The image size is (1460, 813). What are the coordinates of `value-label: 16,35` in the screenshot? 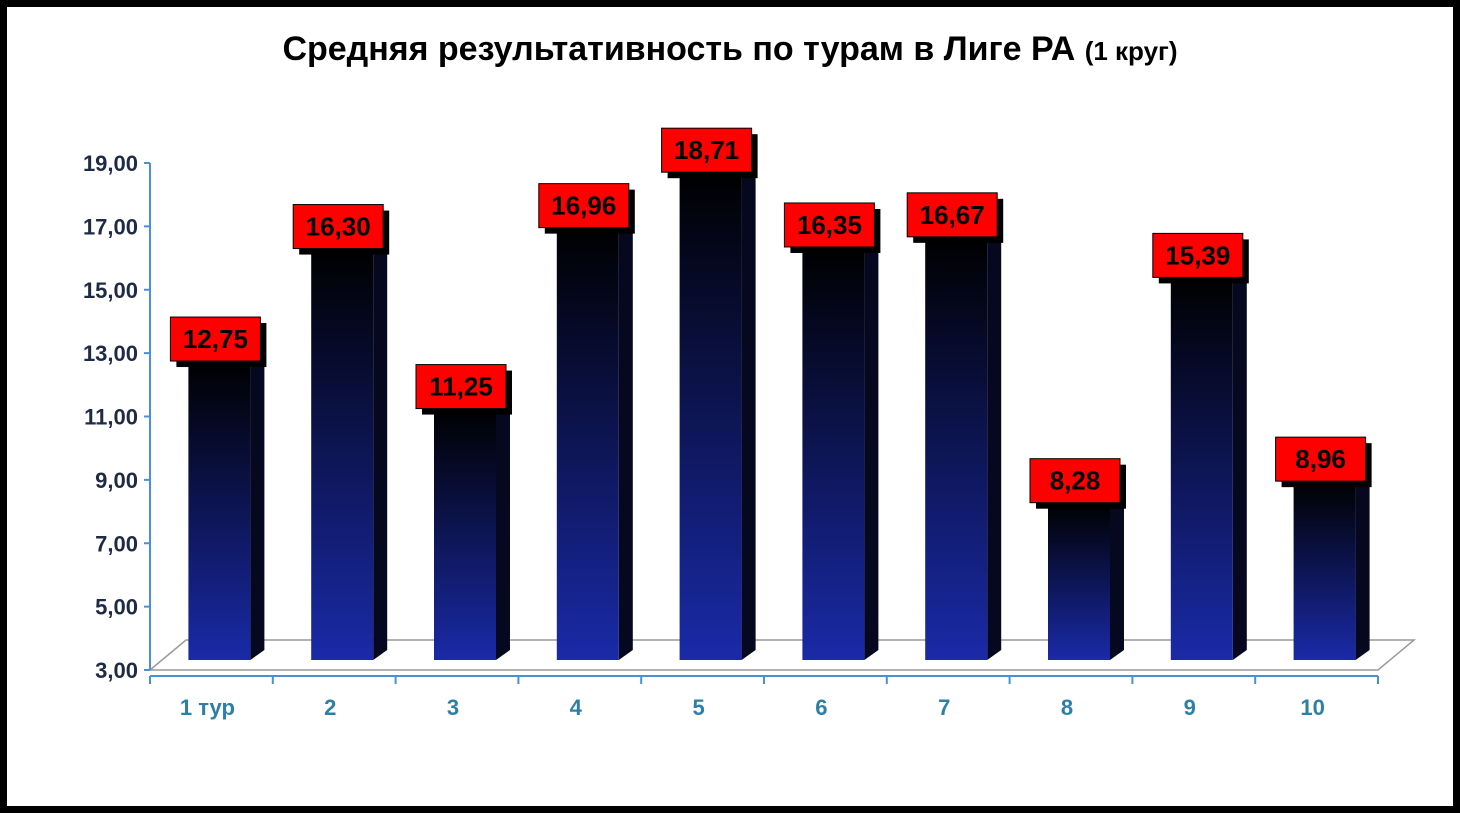 It's located at (832, 227).